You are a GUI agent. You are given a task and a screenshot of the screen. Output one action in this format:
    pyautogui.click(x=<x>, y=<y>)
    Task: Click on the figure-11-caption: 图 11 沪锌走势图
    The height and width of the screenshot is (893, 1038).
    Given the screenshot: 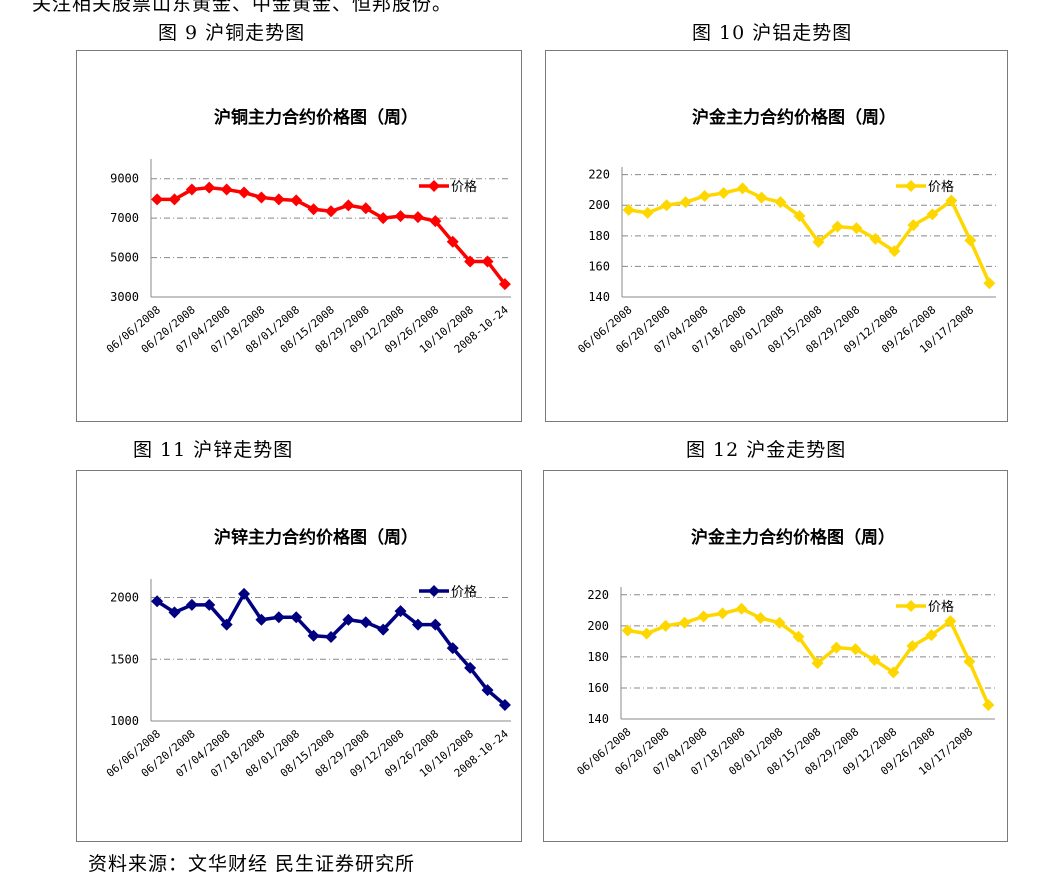 What is the action you would take?
    pyautogui.click(x=213, y=450)
    